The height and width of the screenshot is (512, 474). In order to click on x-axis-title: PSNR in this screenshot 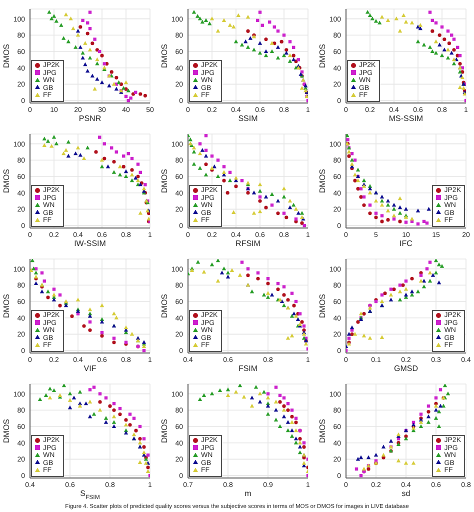, I will do `click(90, 118)`.